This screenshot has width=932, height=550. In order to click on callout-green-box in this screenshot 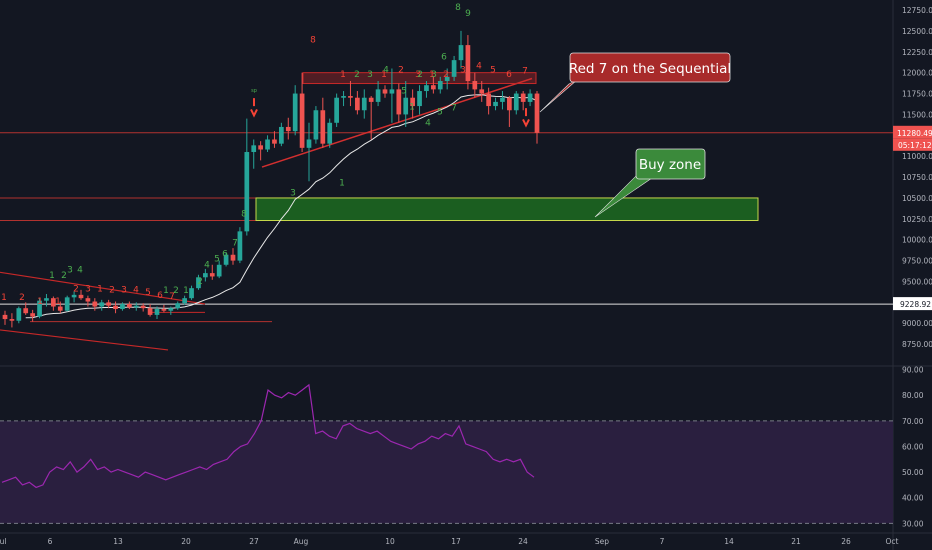, I will do `click(670, 164)`.